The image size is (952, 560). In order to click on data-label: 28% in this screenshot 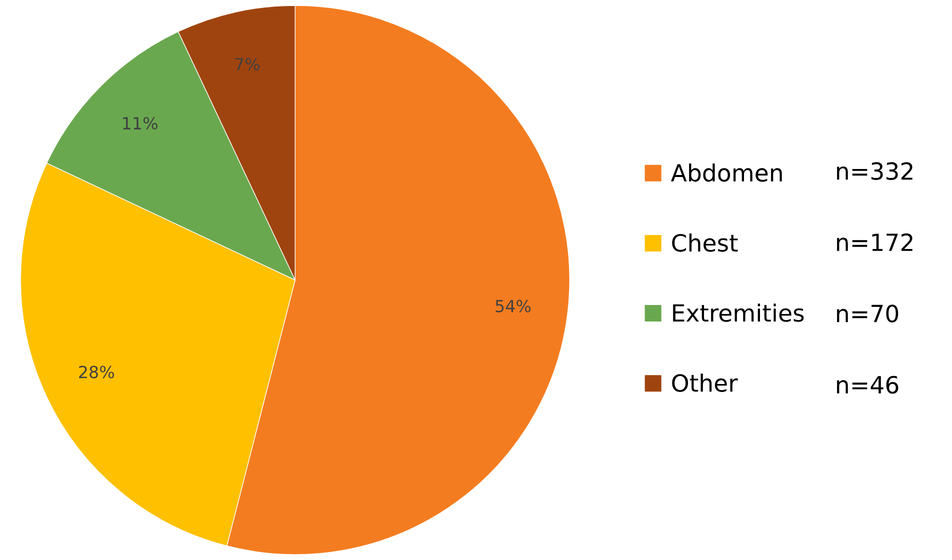, I will do `click(96, 372)`.